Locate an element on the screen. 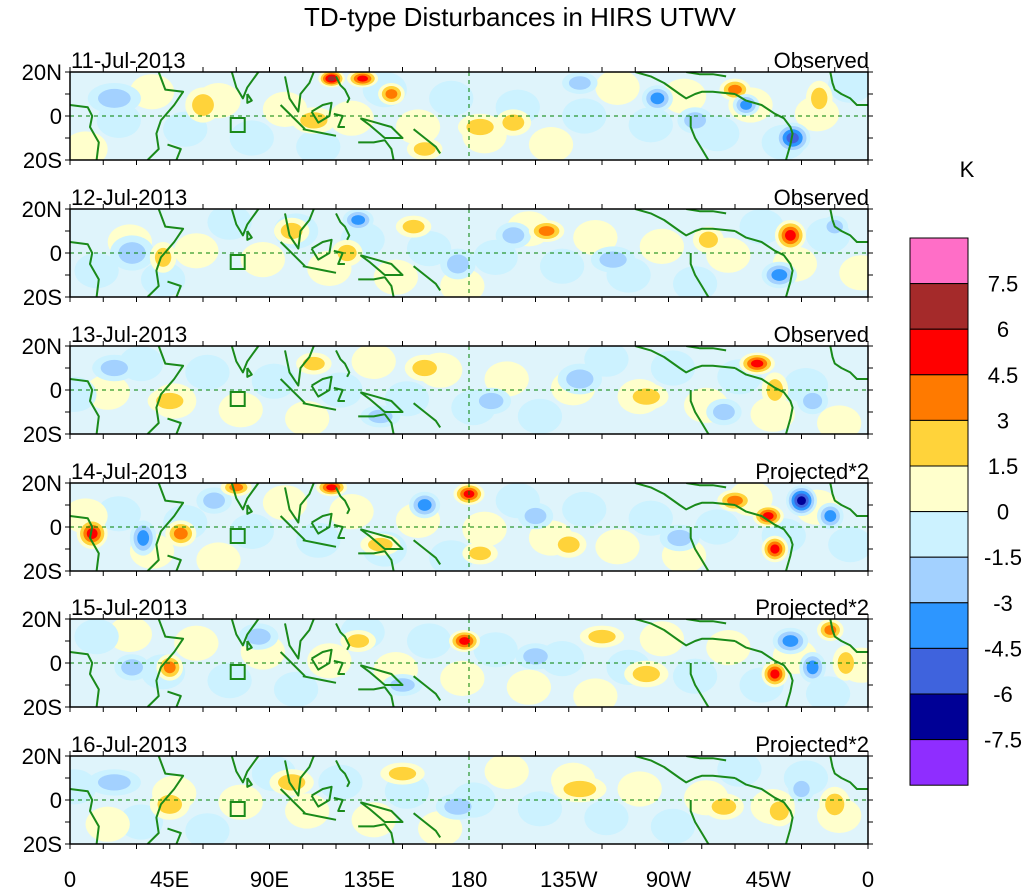 The image size is (1024, 890). colorbar-box is located at coordinates (939, 489).